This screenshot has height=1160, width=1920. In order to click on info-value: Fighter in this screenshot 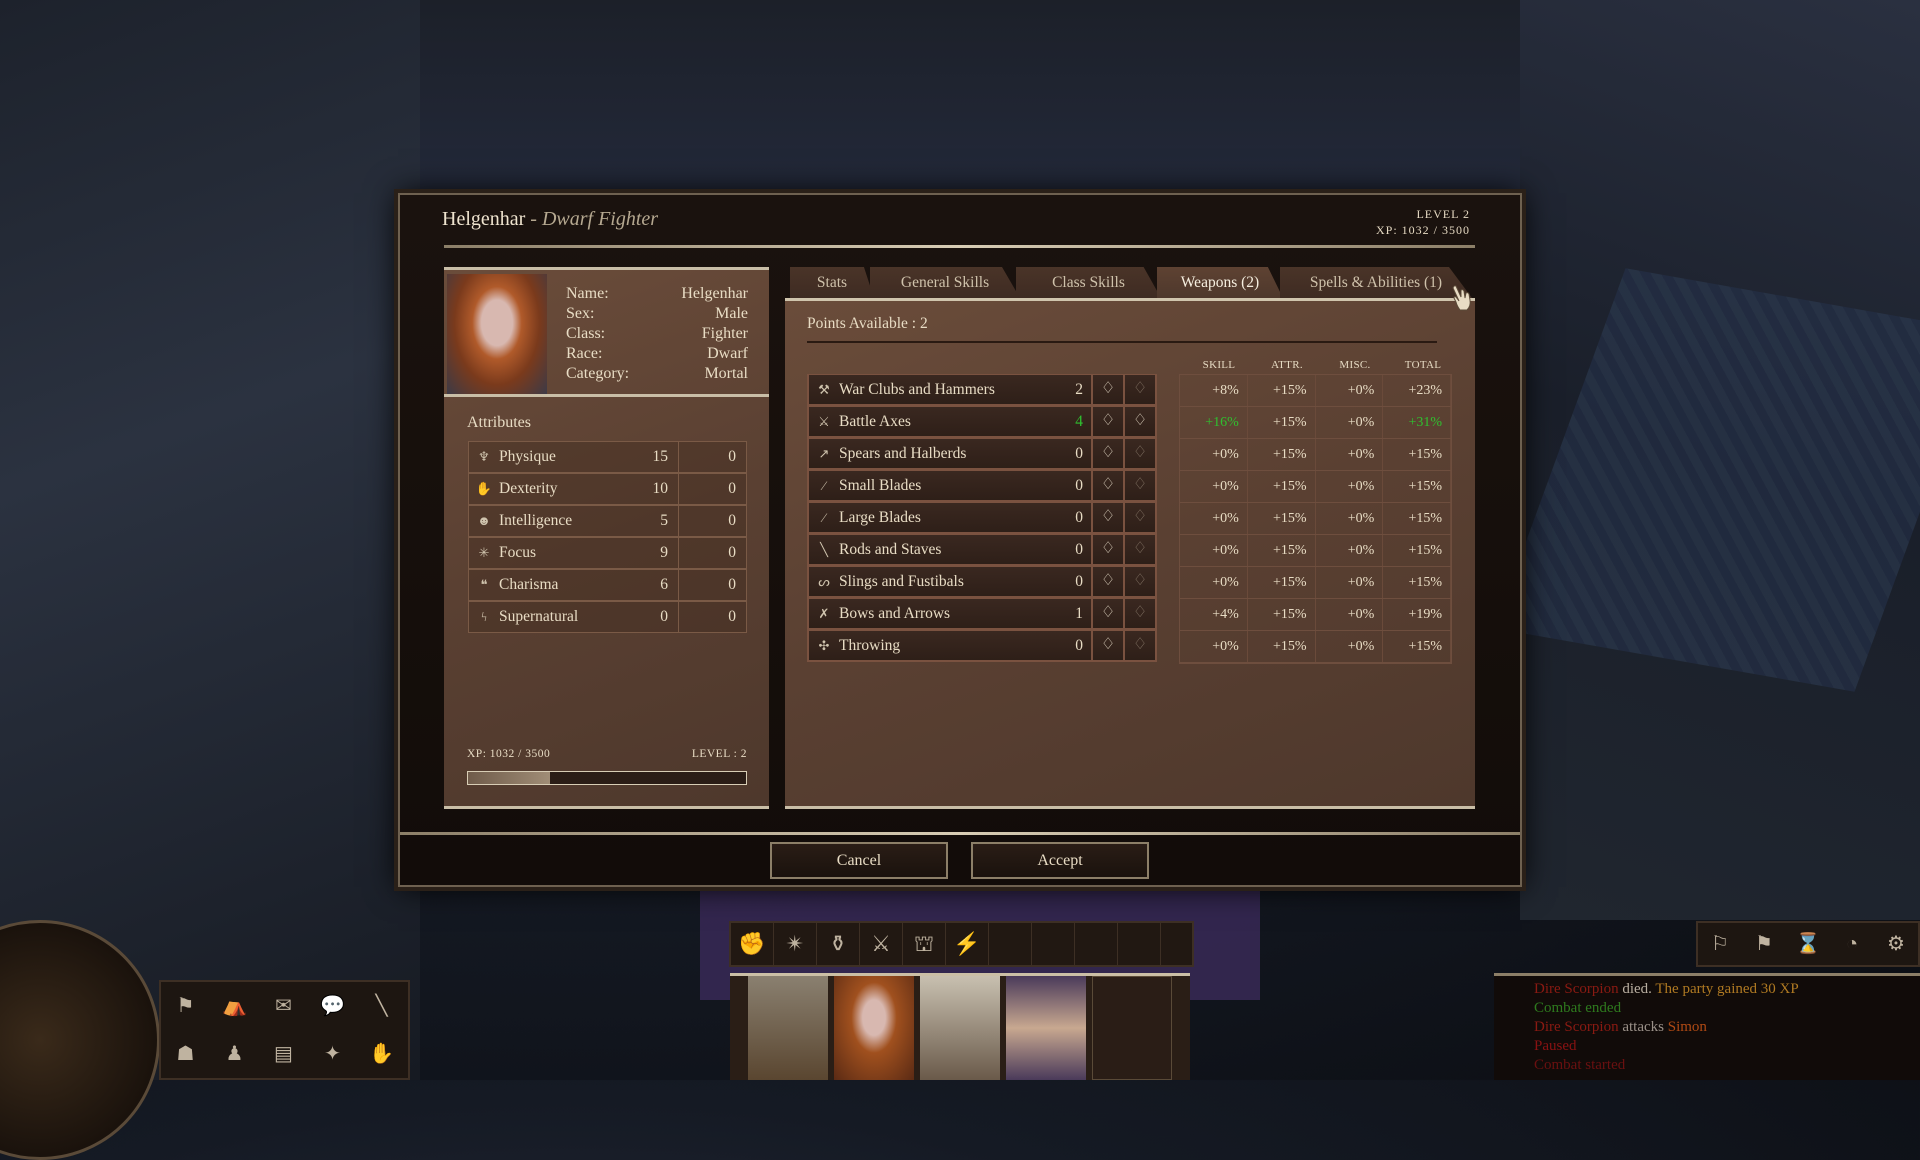, I will do `click(724, 333)`.